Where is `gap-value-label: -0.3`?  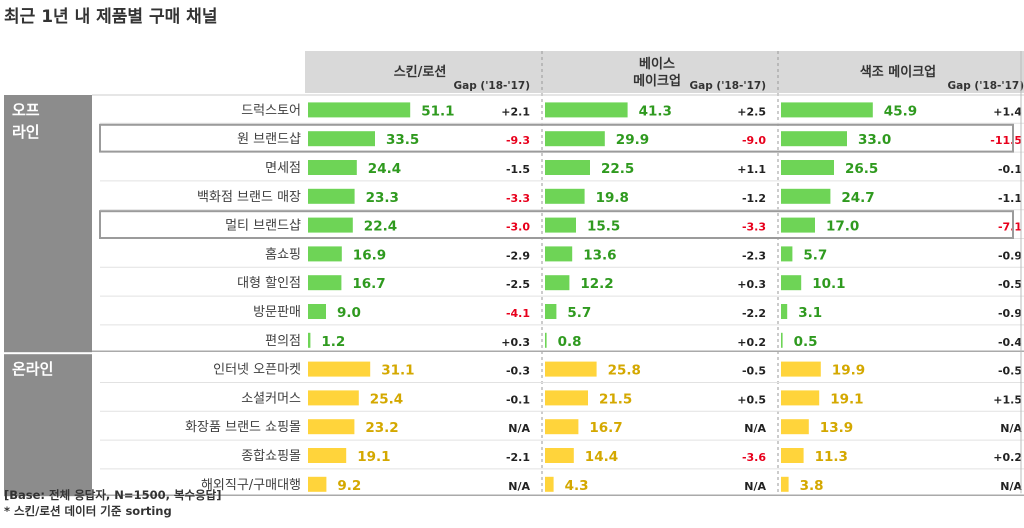
gap-value-label: -0.3 is located at coordinates (518, 371).